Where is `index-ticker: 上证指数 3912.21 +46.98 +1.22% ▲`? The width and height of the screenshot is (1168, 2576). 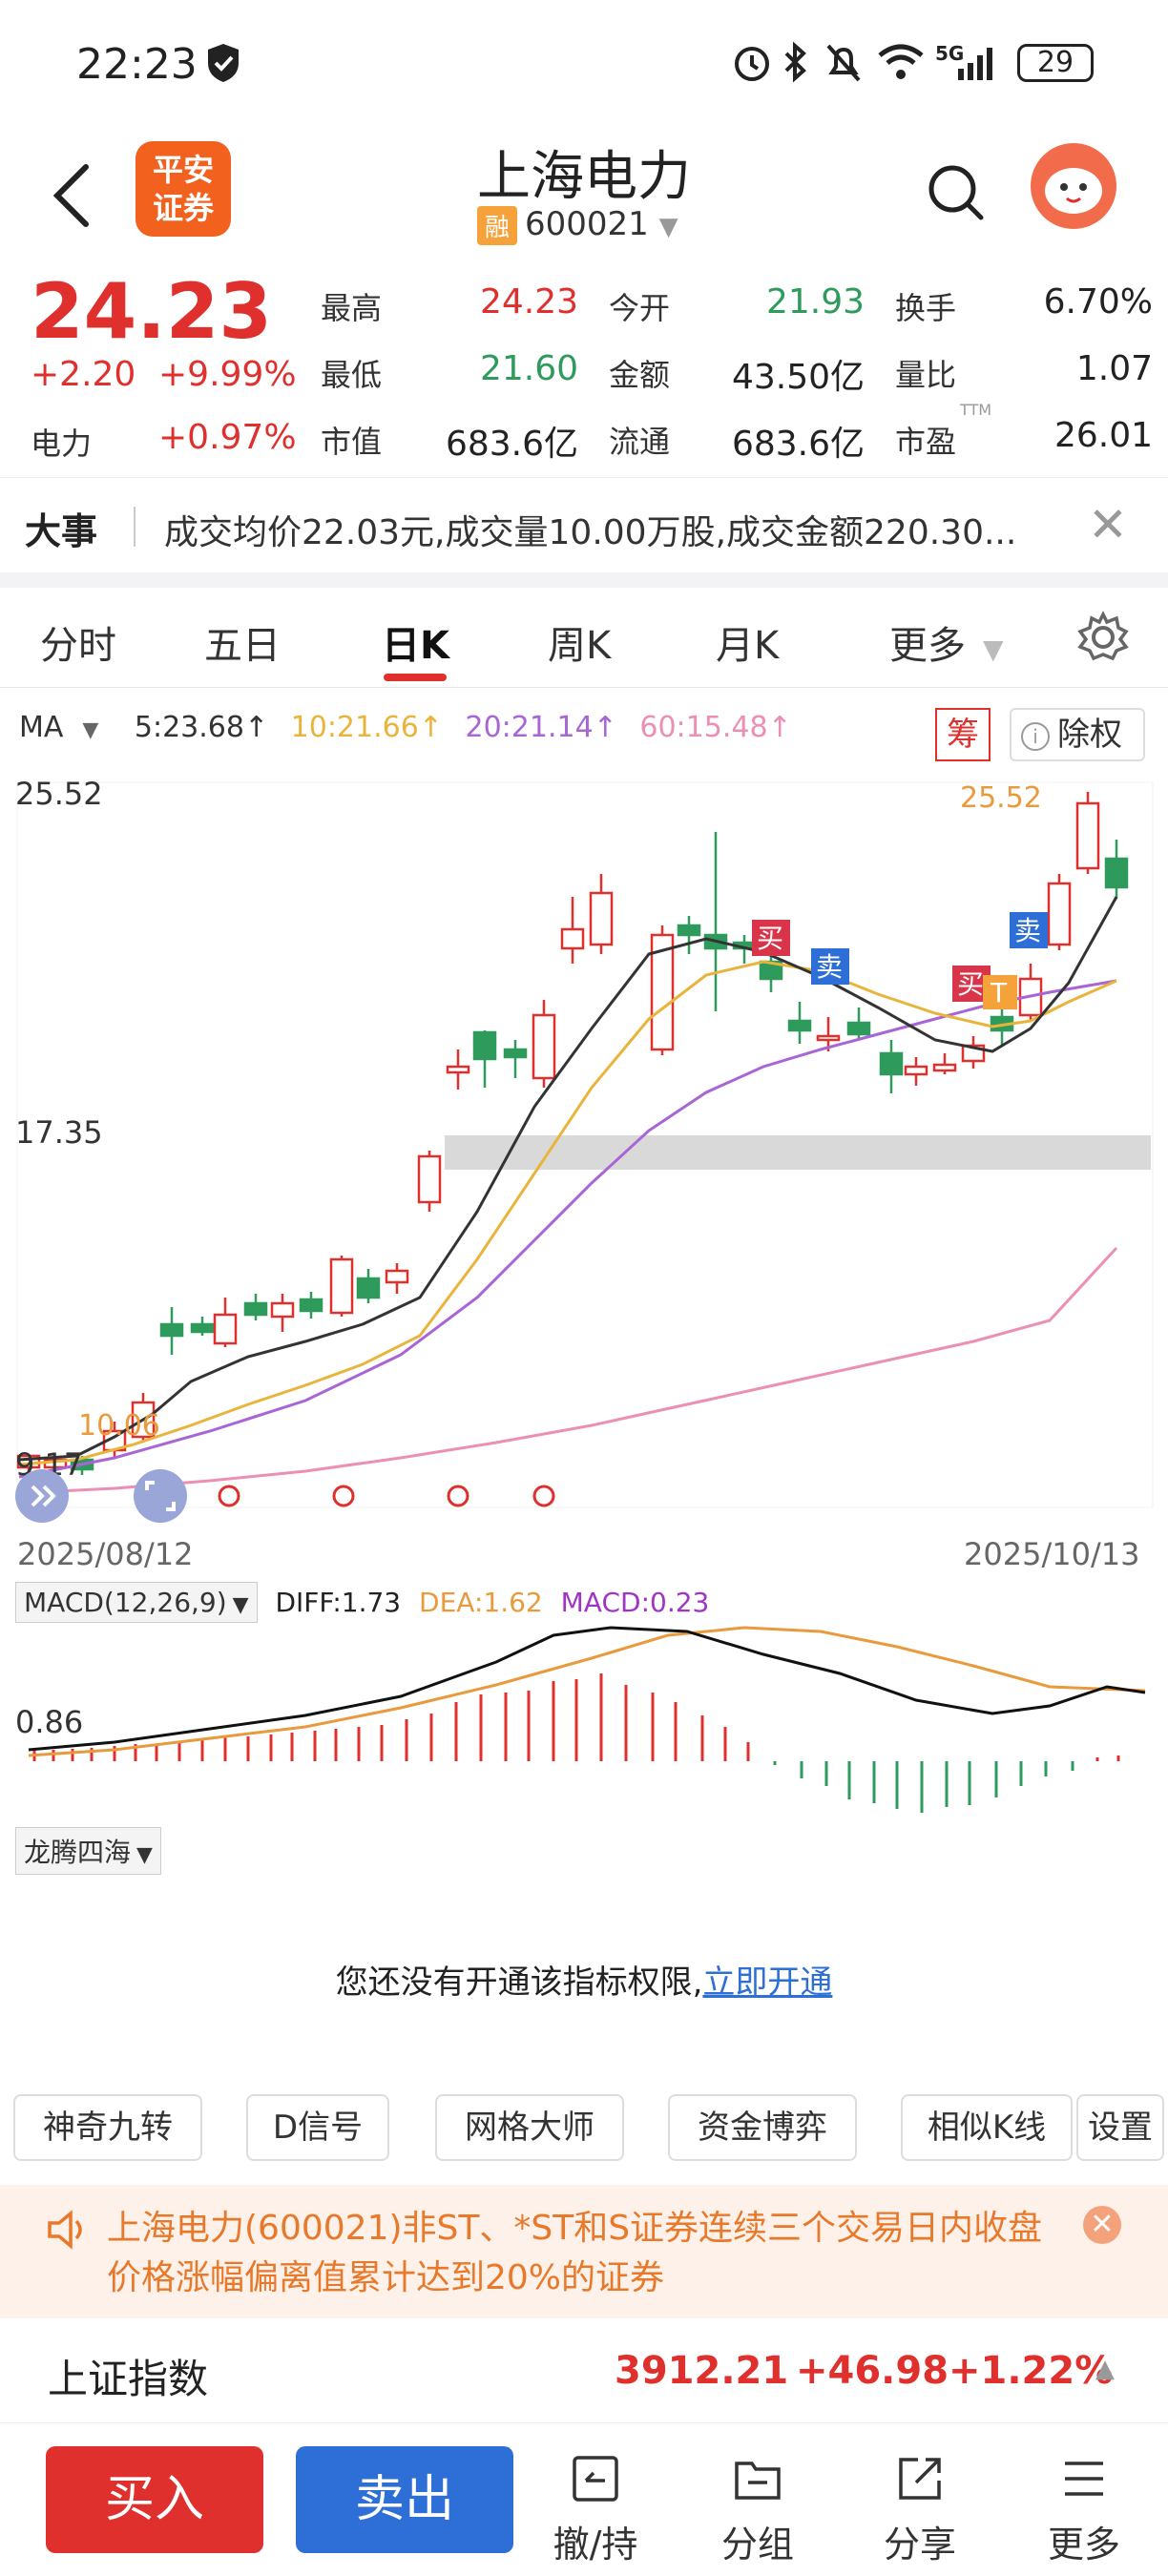
index-ticker: 上证指数 3912.21 +46.98 +1.22% ▲ is located at coordinates (584, 2370).